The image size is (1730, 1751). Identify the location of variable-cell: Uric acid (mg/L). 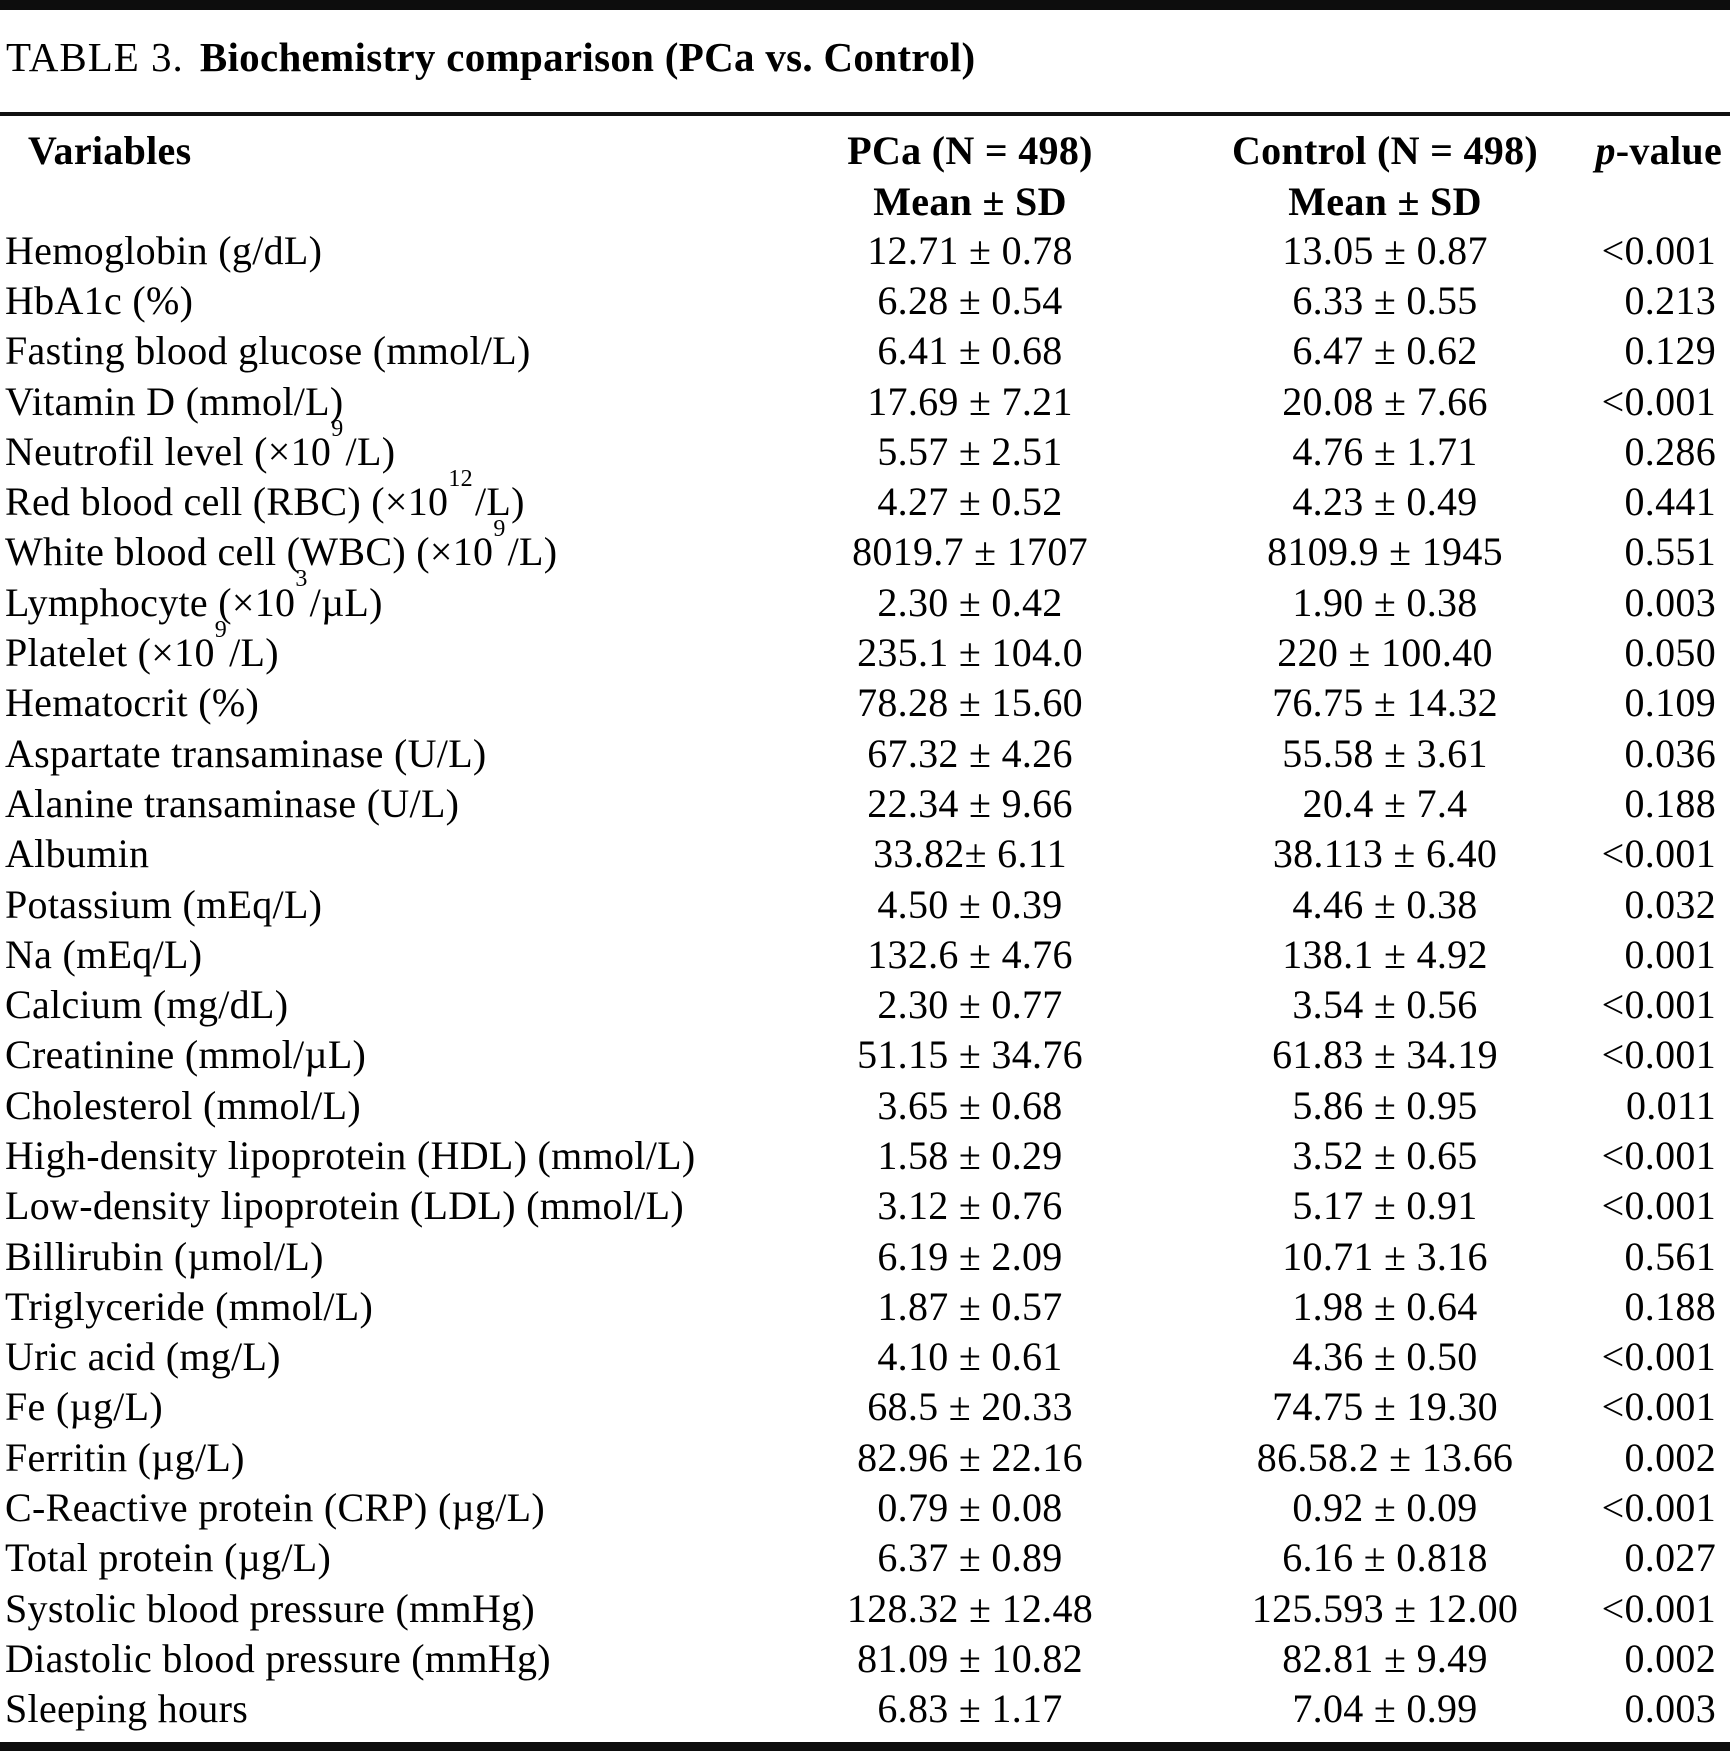
(365, 1357).